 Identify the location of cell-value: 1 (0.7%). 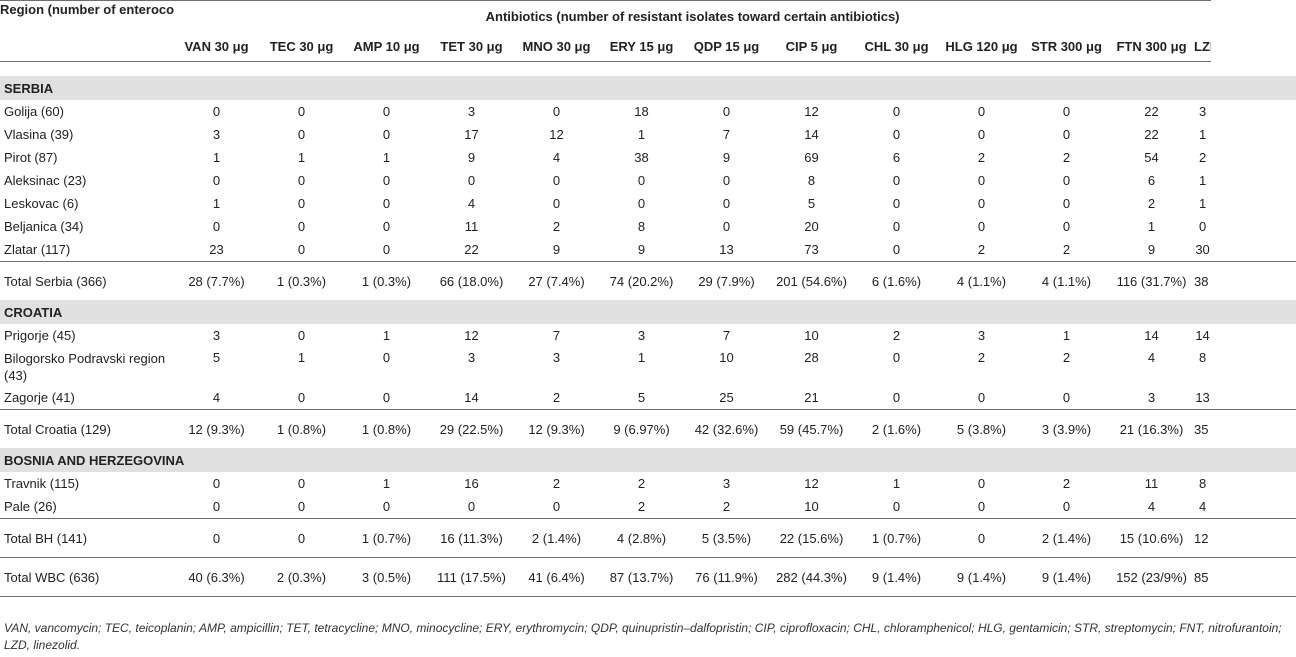
(386, 538).